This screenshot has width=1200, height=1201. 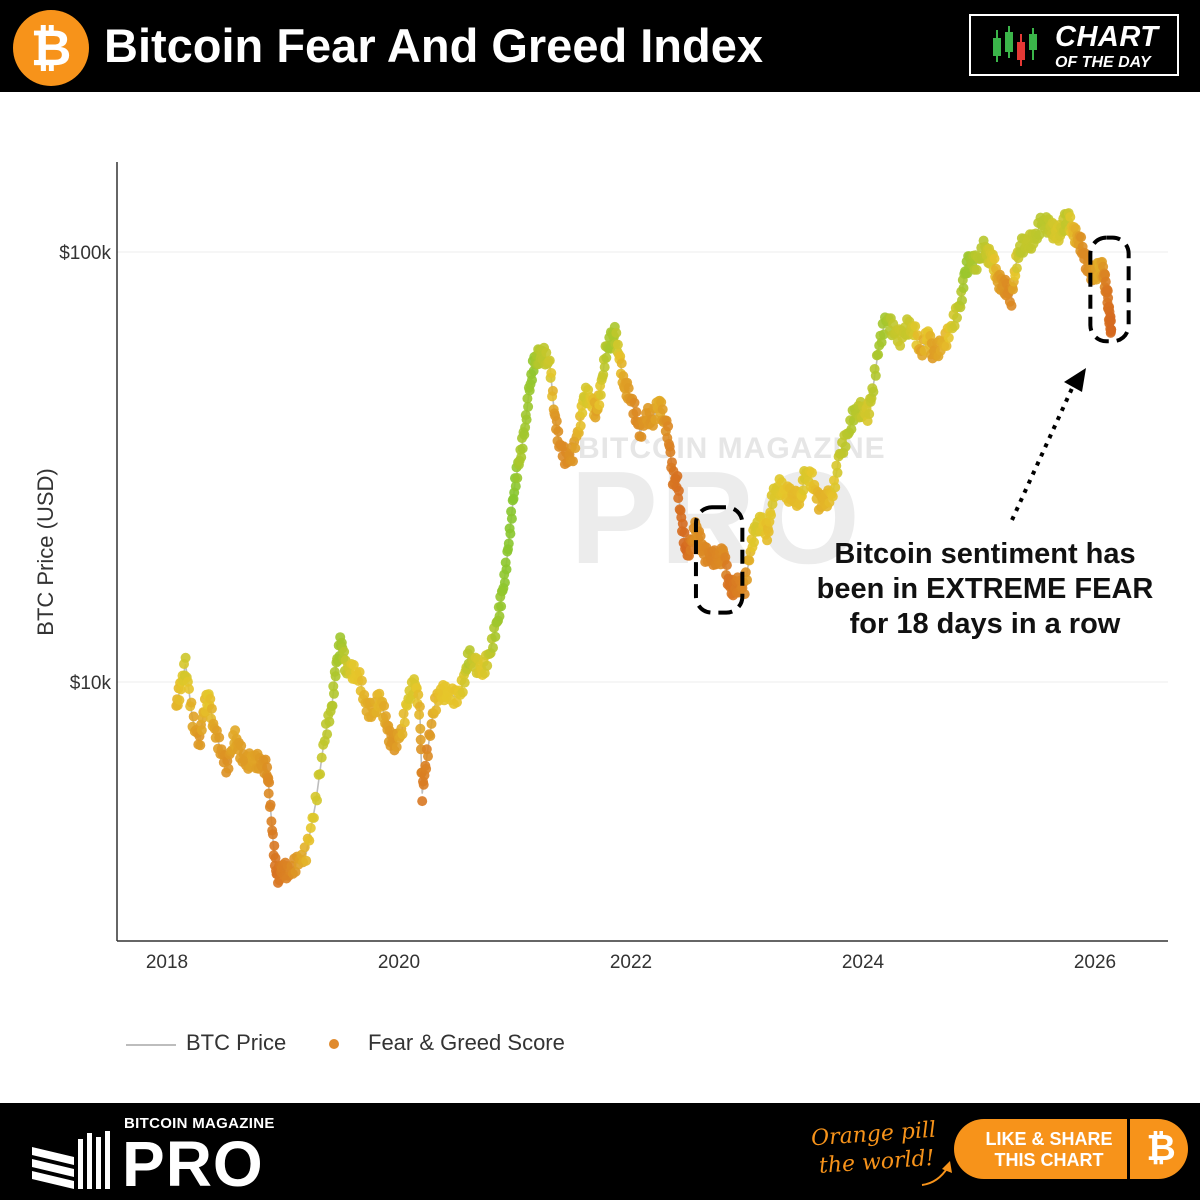 I want to click on legend-btc-price: BTC Price, so click(x=236, y=1042).